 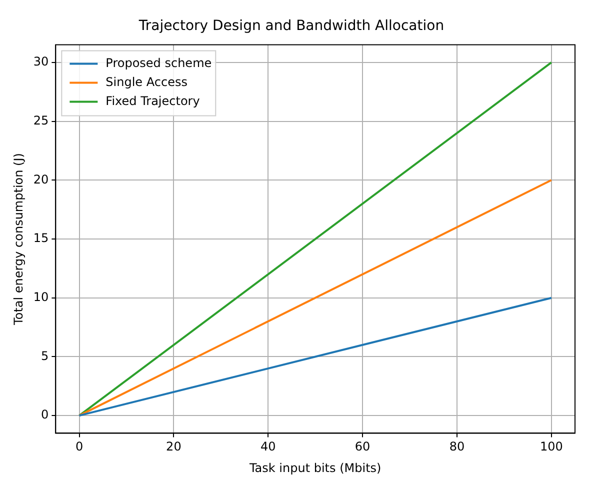 What do you see at coordinates (457, 447) in the screenshot?
I see `x-tick-label: 80` at bounding box center [457, 447].